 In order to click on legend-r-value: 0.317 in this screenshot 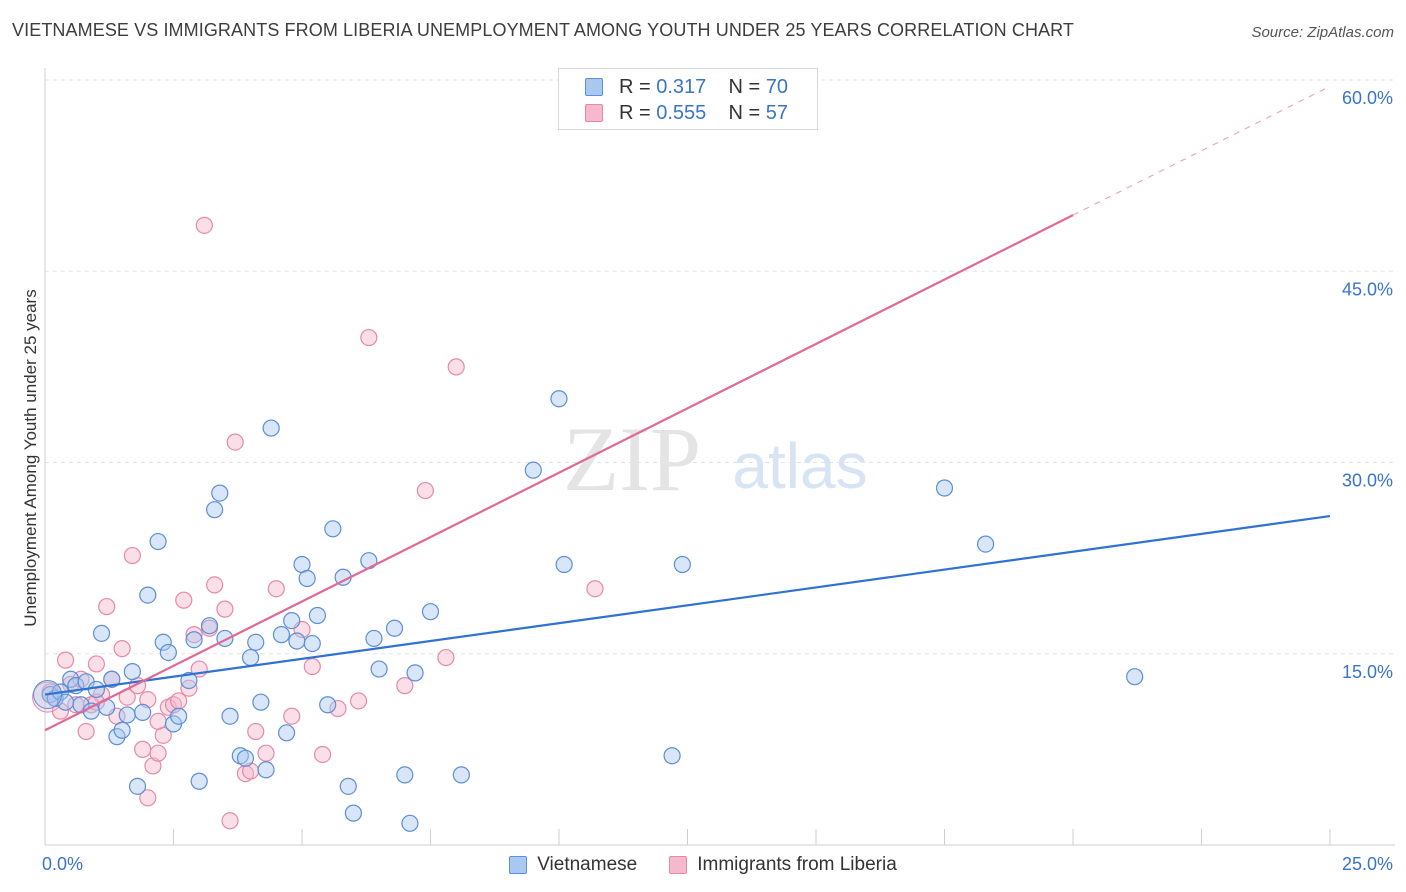, I will do `click(681, 87)`.